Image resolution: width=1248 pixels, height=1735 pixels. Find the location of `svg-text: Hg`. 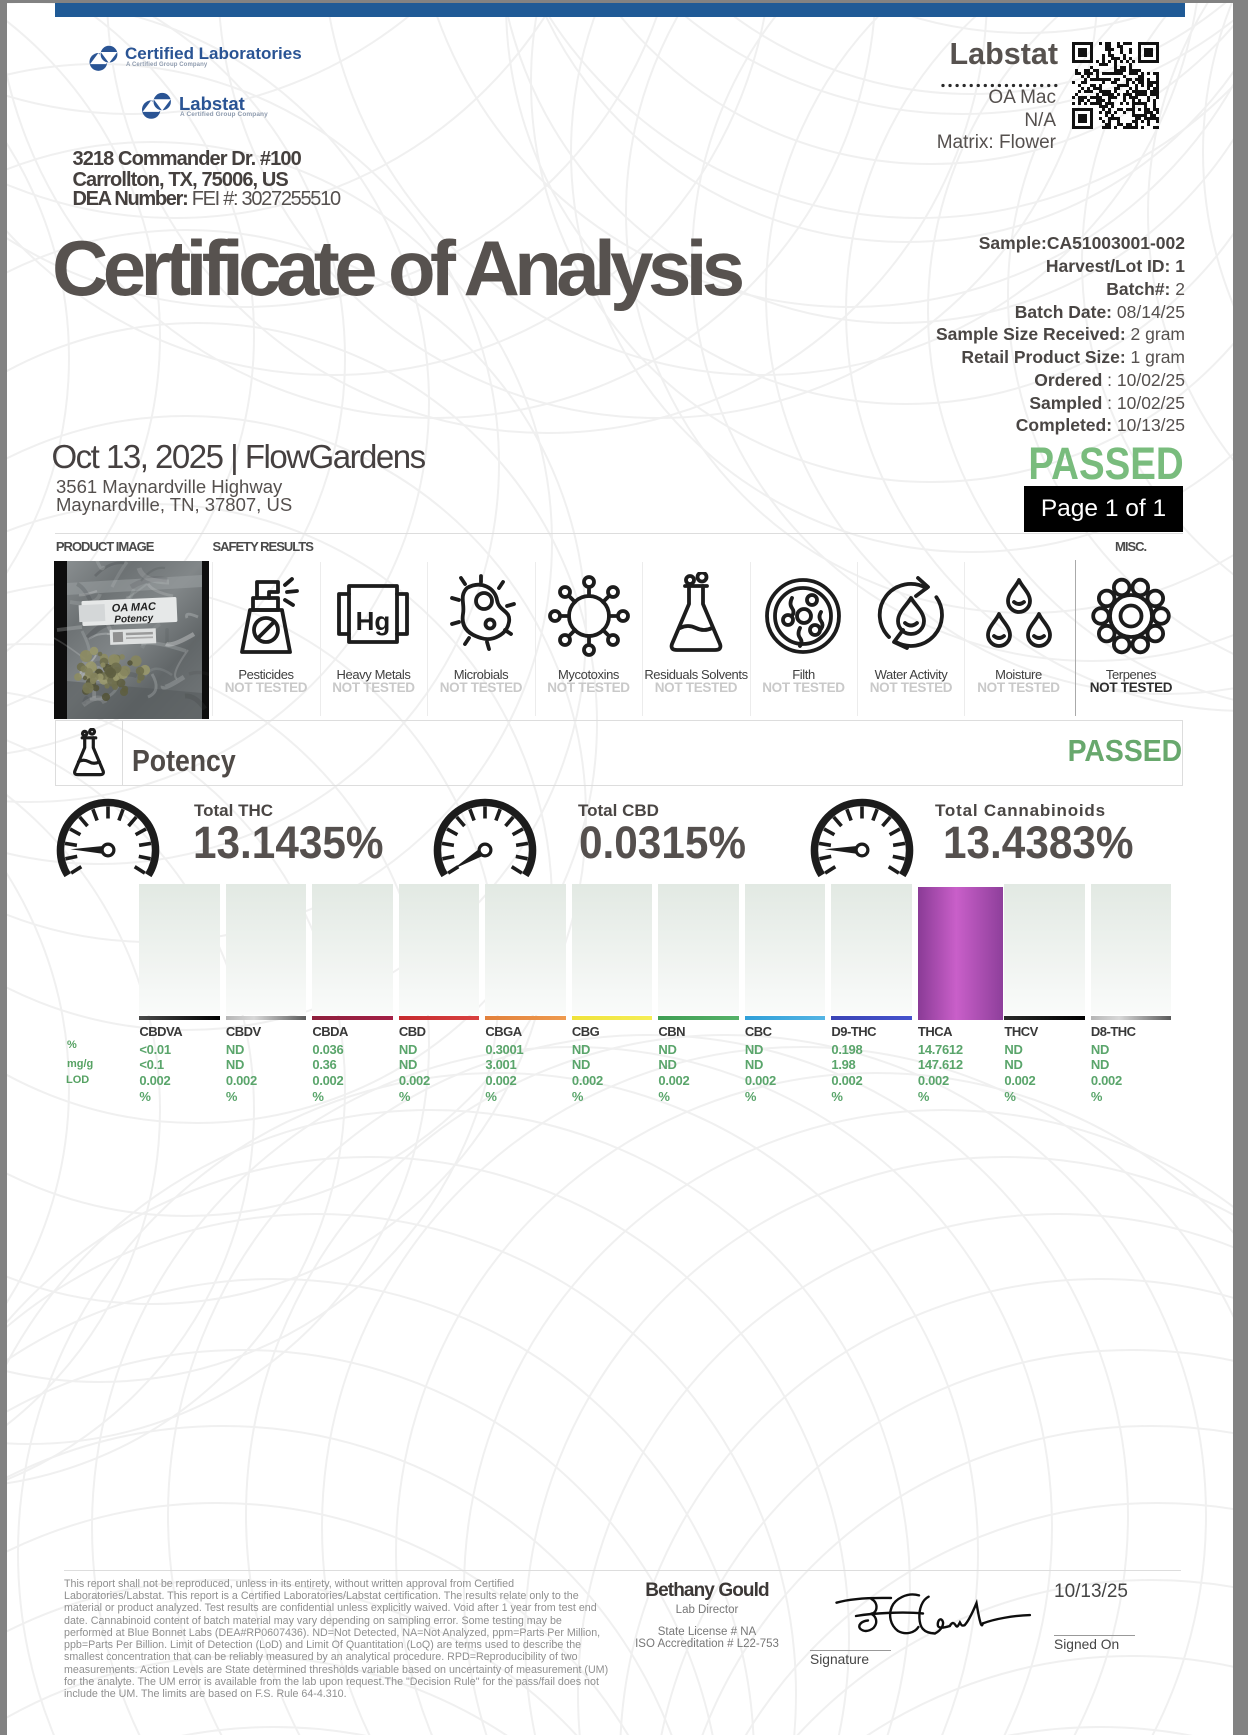

svg-text: Hg is located at coordinates (373, 621).